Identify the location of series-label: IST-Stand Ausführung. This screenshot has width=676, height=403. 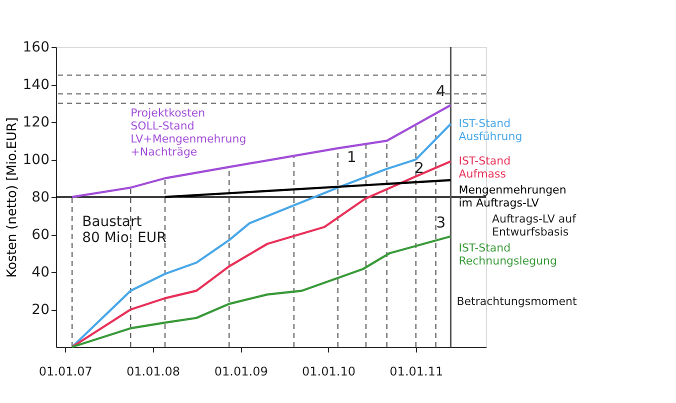
(490, 129).